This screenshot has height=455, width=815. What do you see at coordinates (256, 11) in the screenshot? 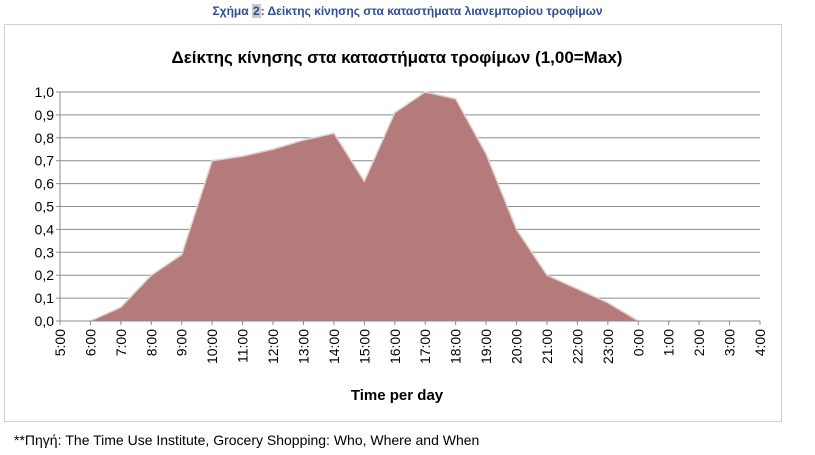
I see `caption-number: 2` at bounding box center [256, 11].